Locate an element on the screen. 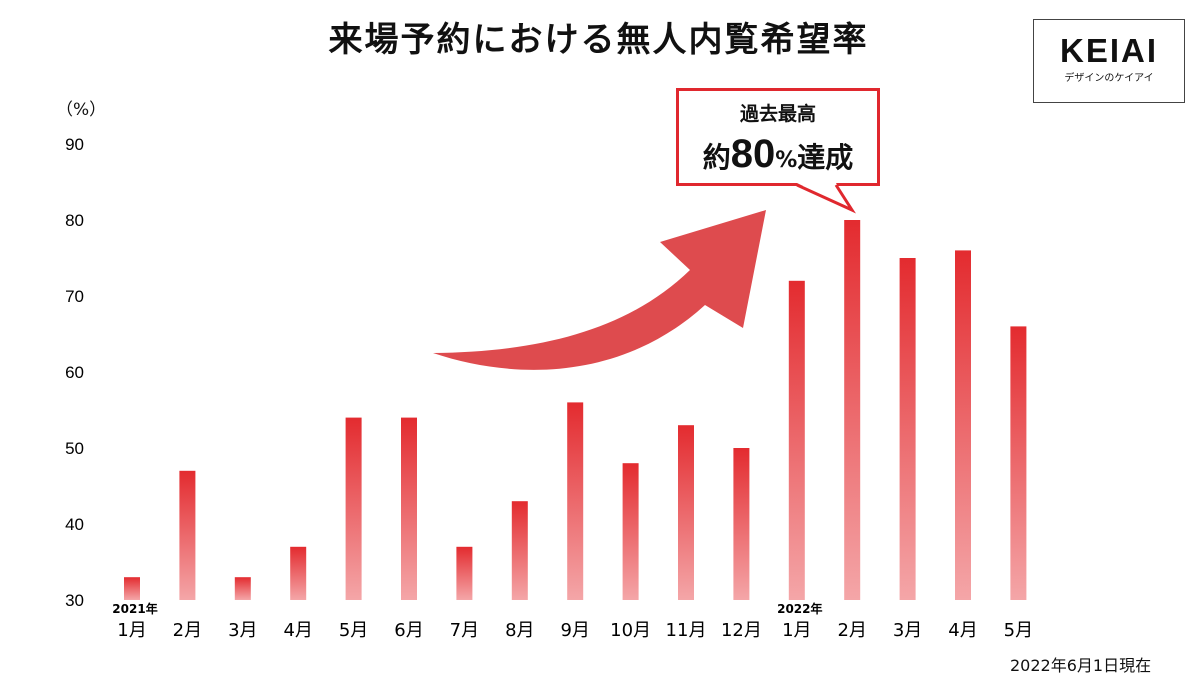 This screenshot has width=1197, height=699. callout-value-line: 約80%達成 is located at coordinates (778, 154).